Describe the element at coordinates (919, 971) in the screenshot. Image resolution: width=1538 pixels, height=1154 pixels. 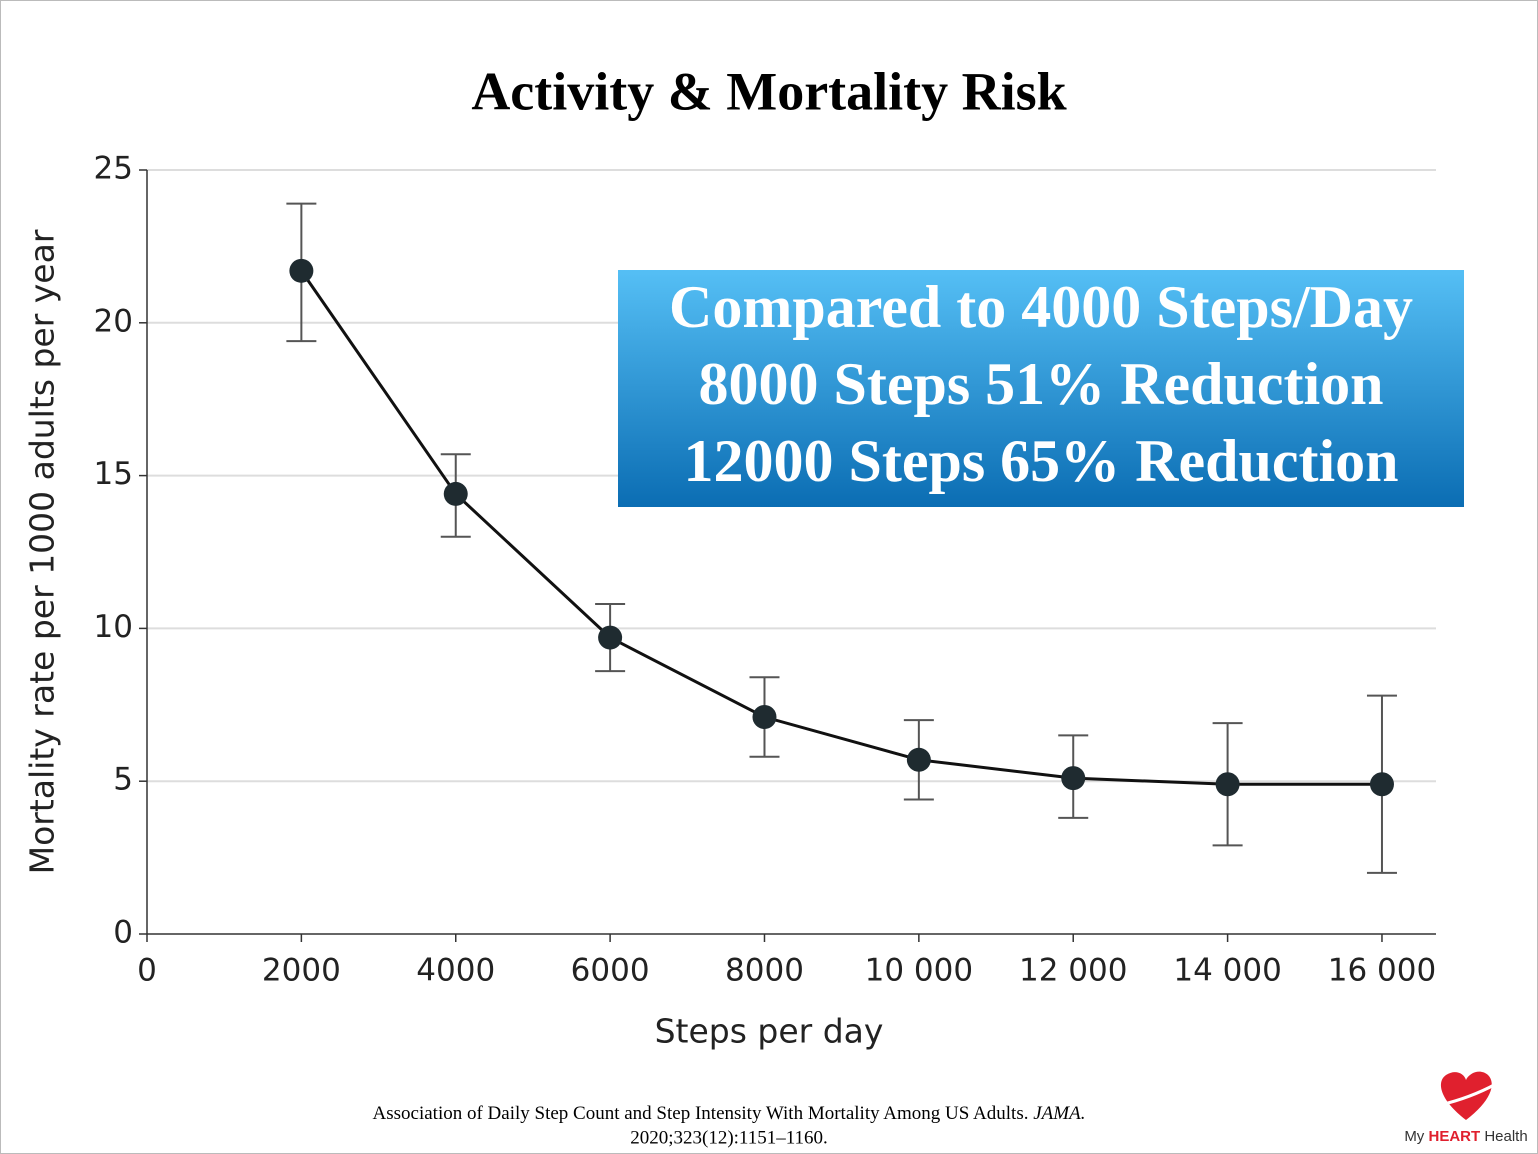
I see `x-tick-label: 10 000` at that location.